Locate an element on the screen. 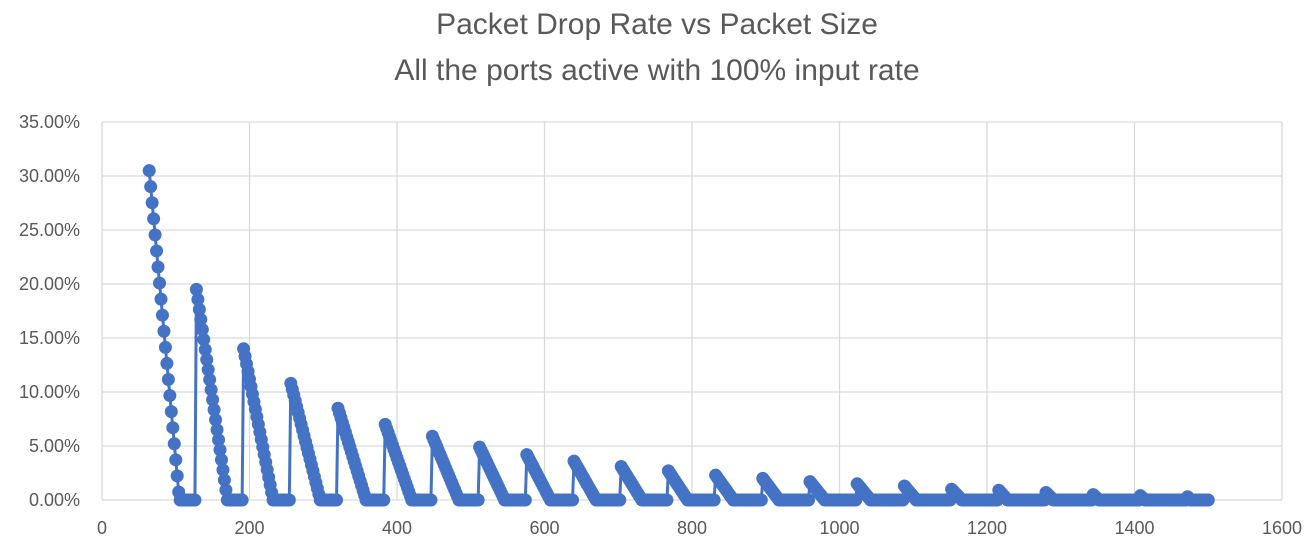 The height and width of the screenshot is (548, 1314). y-tick-label: 35.00% is located at coordinates (49, 122).